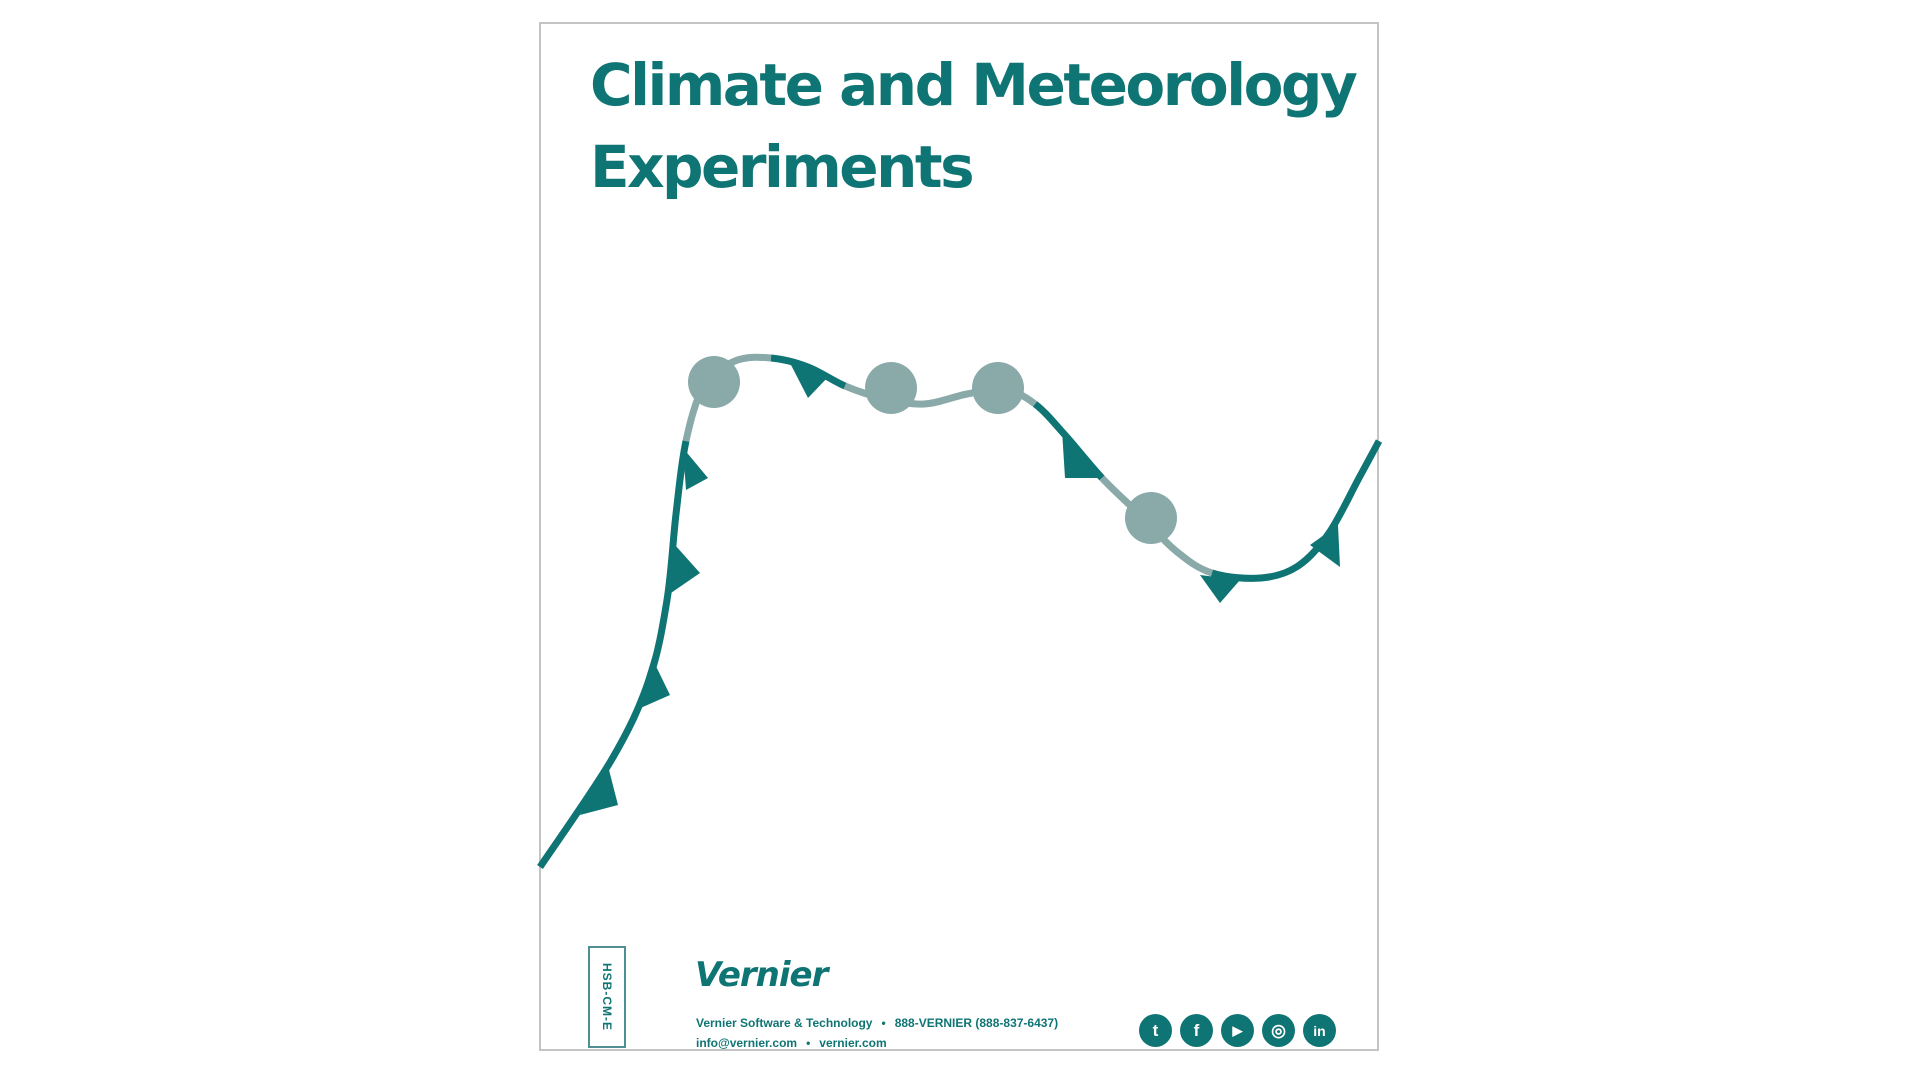  I want to click on instagram-icon: ◎, so click(1278, 1030).